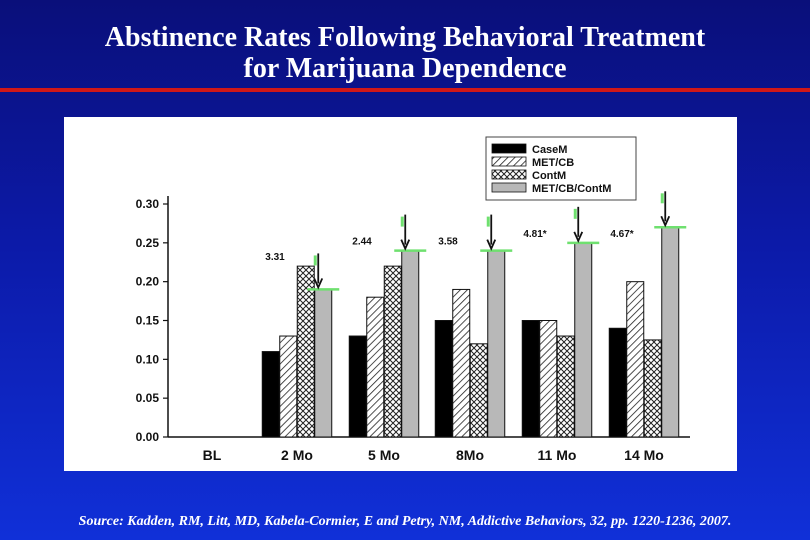 The width and height of the screenshot is (810, 540). Describe the element at coordinates (583, 340) in the screenshot. I see `bar-met-cb-contm-11-mo` at that location.